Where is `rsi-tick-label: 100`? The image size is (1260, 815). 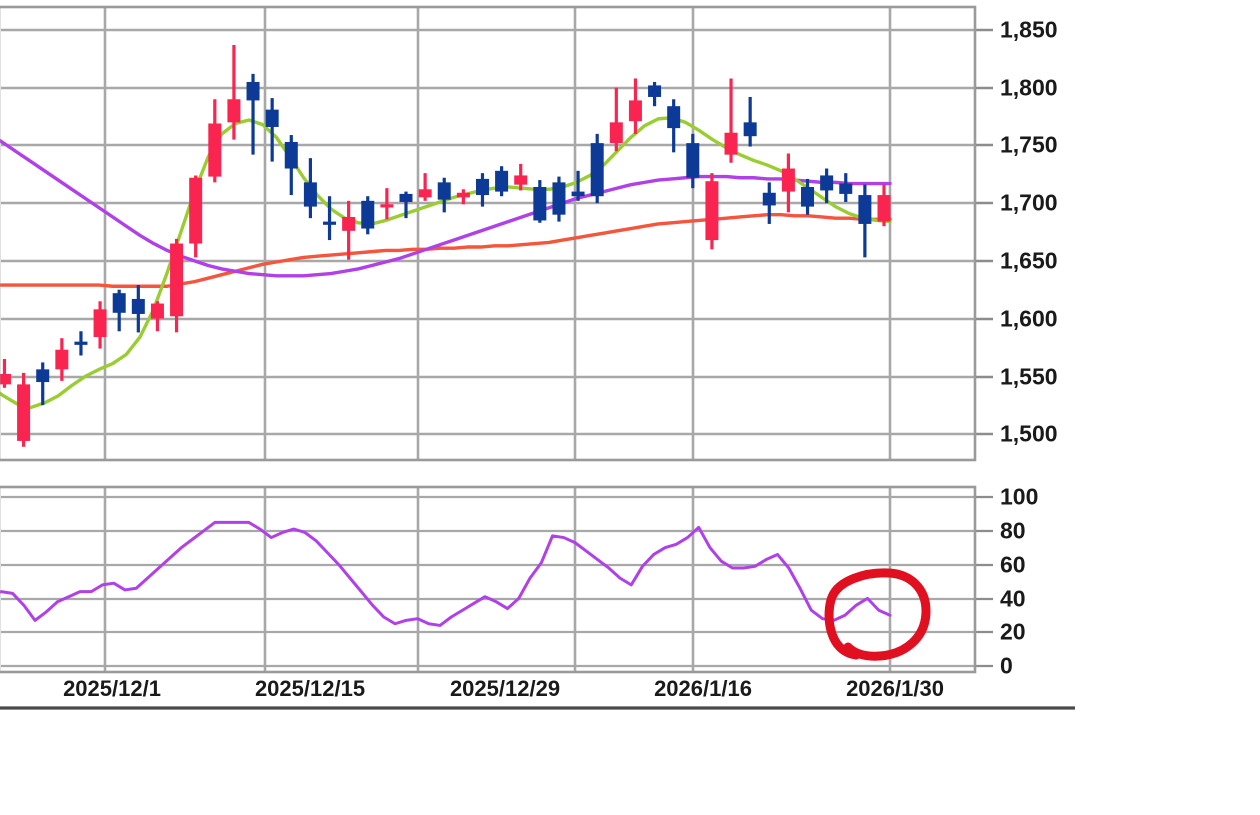 rsi-tick-label: 100 is located at coordinates (1019, 496).